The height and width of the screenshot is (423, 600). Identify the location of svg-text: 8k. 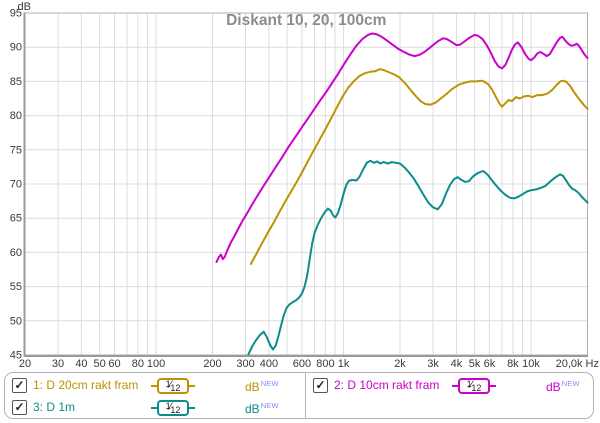
(513, 364).